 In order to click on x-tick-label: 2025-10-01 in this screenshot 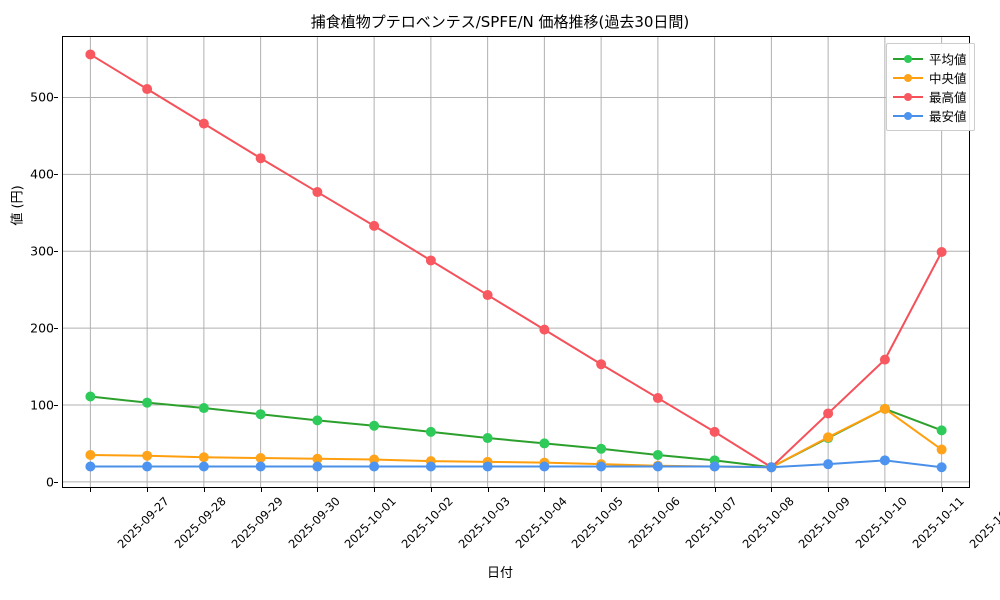, I will do `click(370, 523)`.